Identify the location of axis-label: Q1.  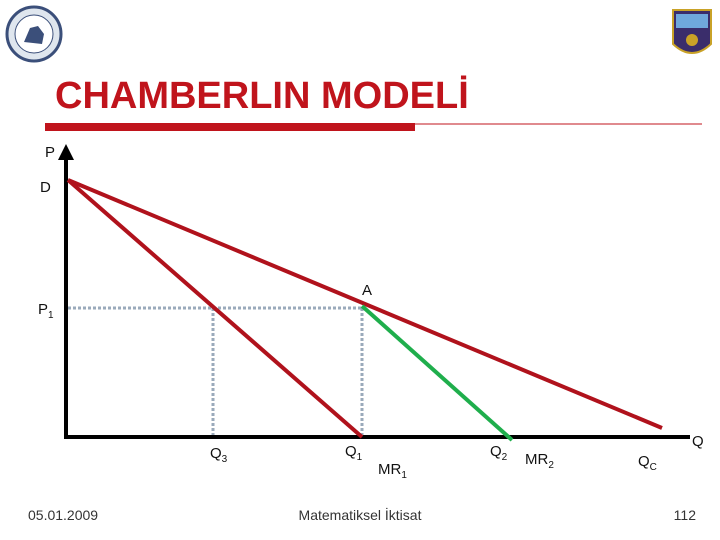
(354, 453).